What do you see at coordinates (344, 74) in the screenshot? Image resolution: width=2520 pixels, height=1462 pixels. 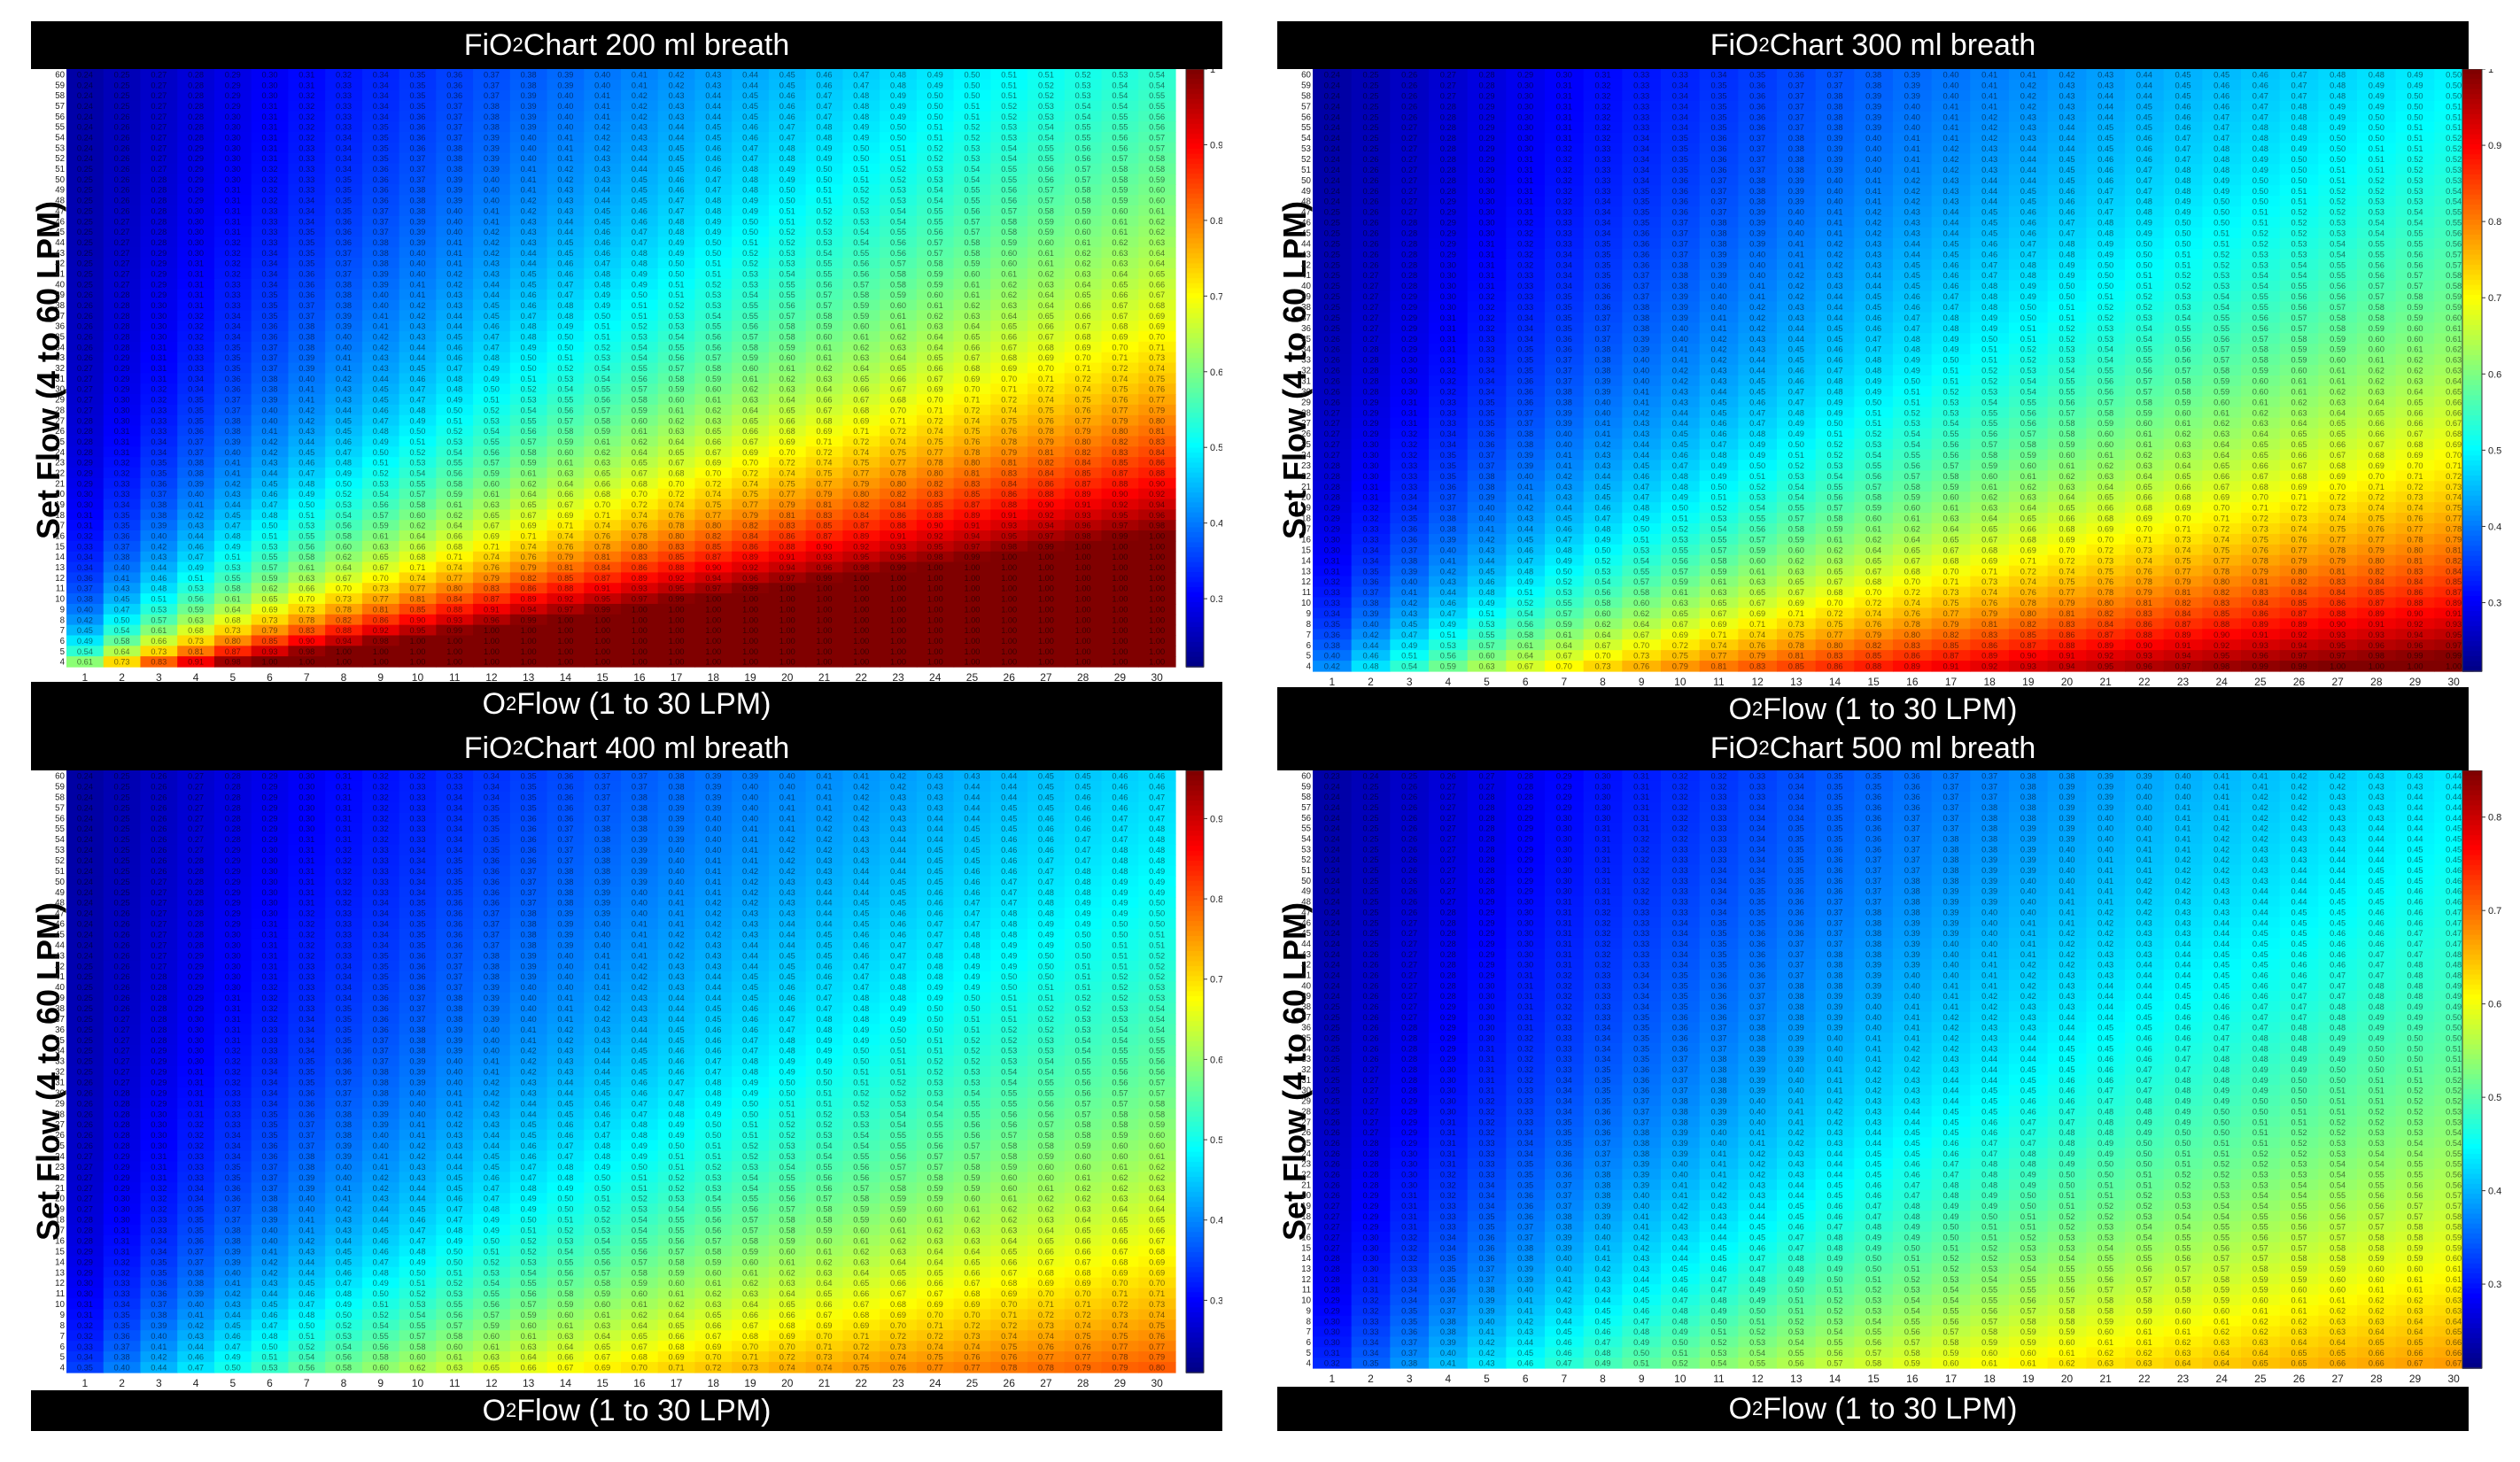 I see `heatmap-cell-label: 0.32` at bounding box center [344, 74].